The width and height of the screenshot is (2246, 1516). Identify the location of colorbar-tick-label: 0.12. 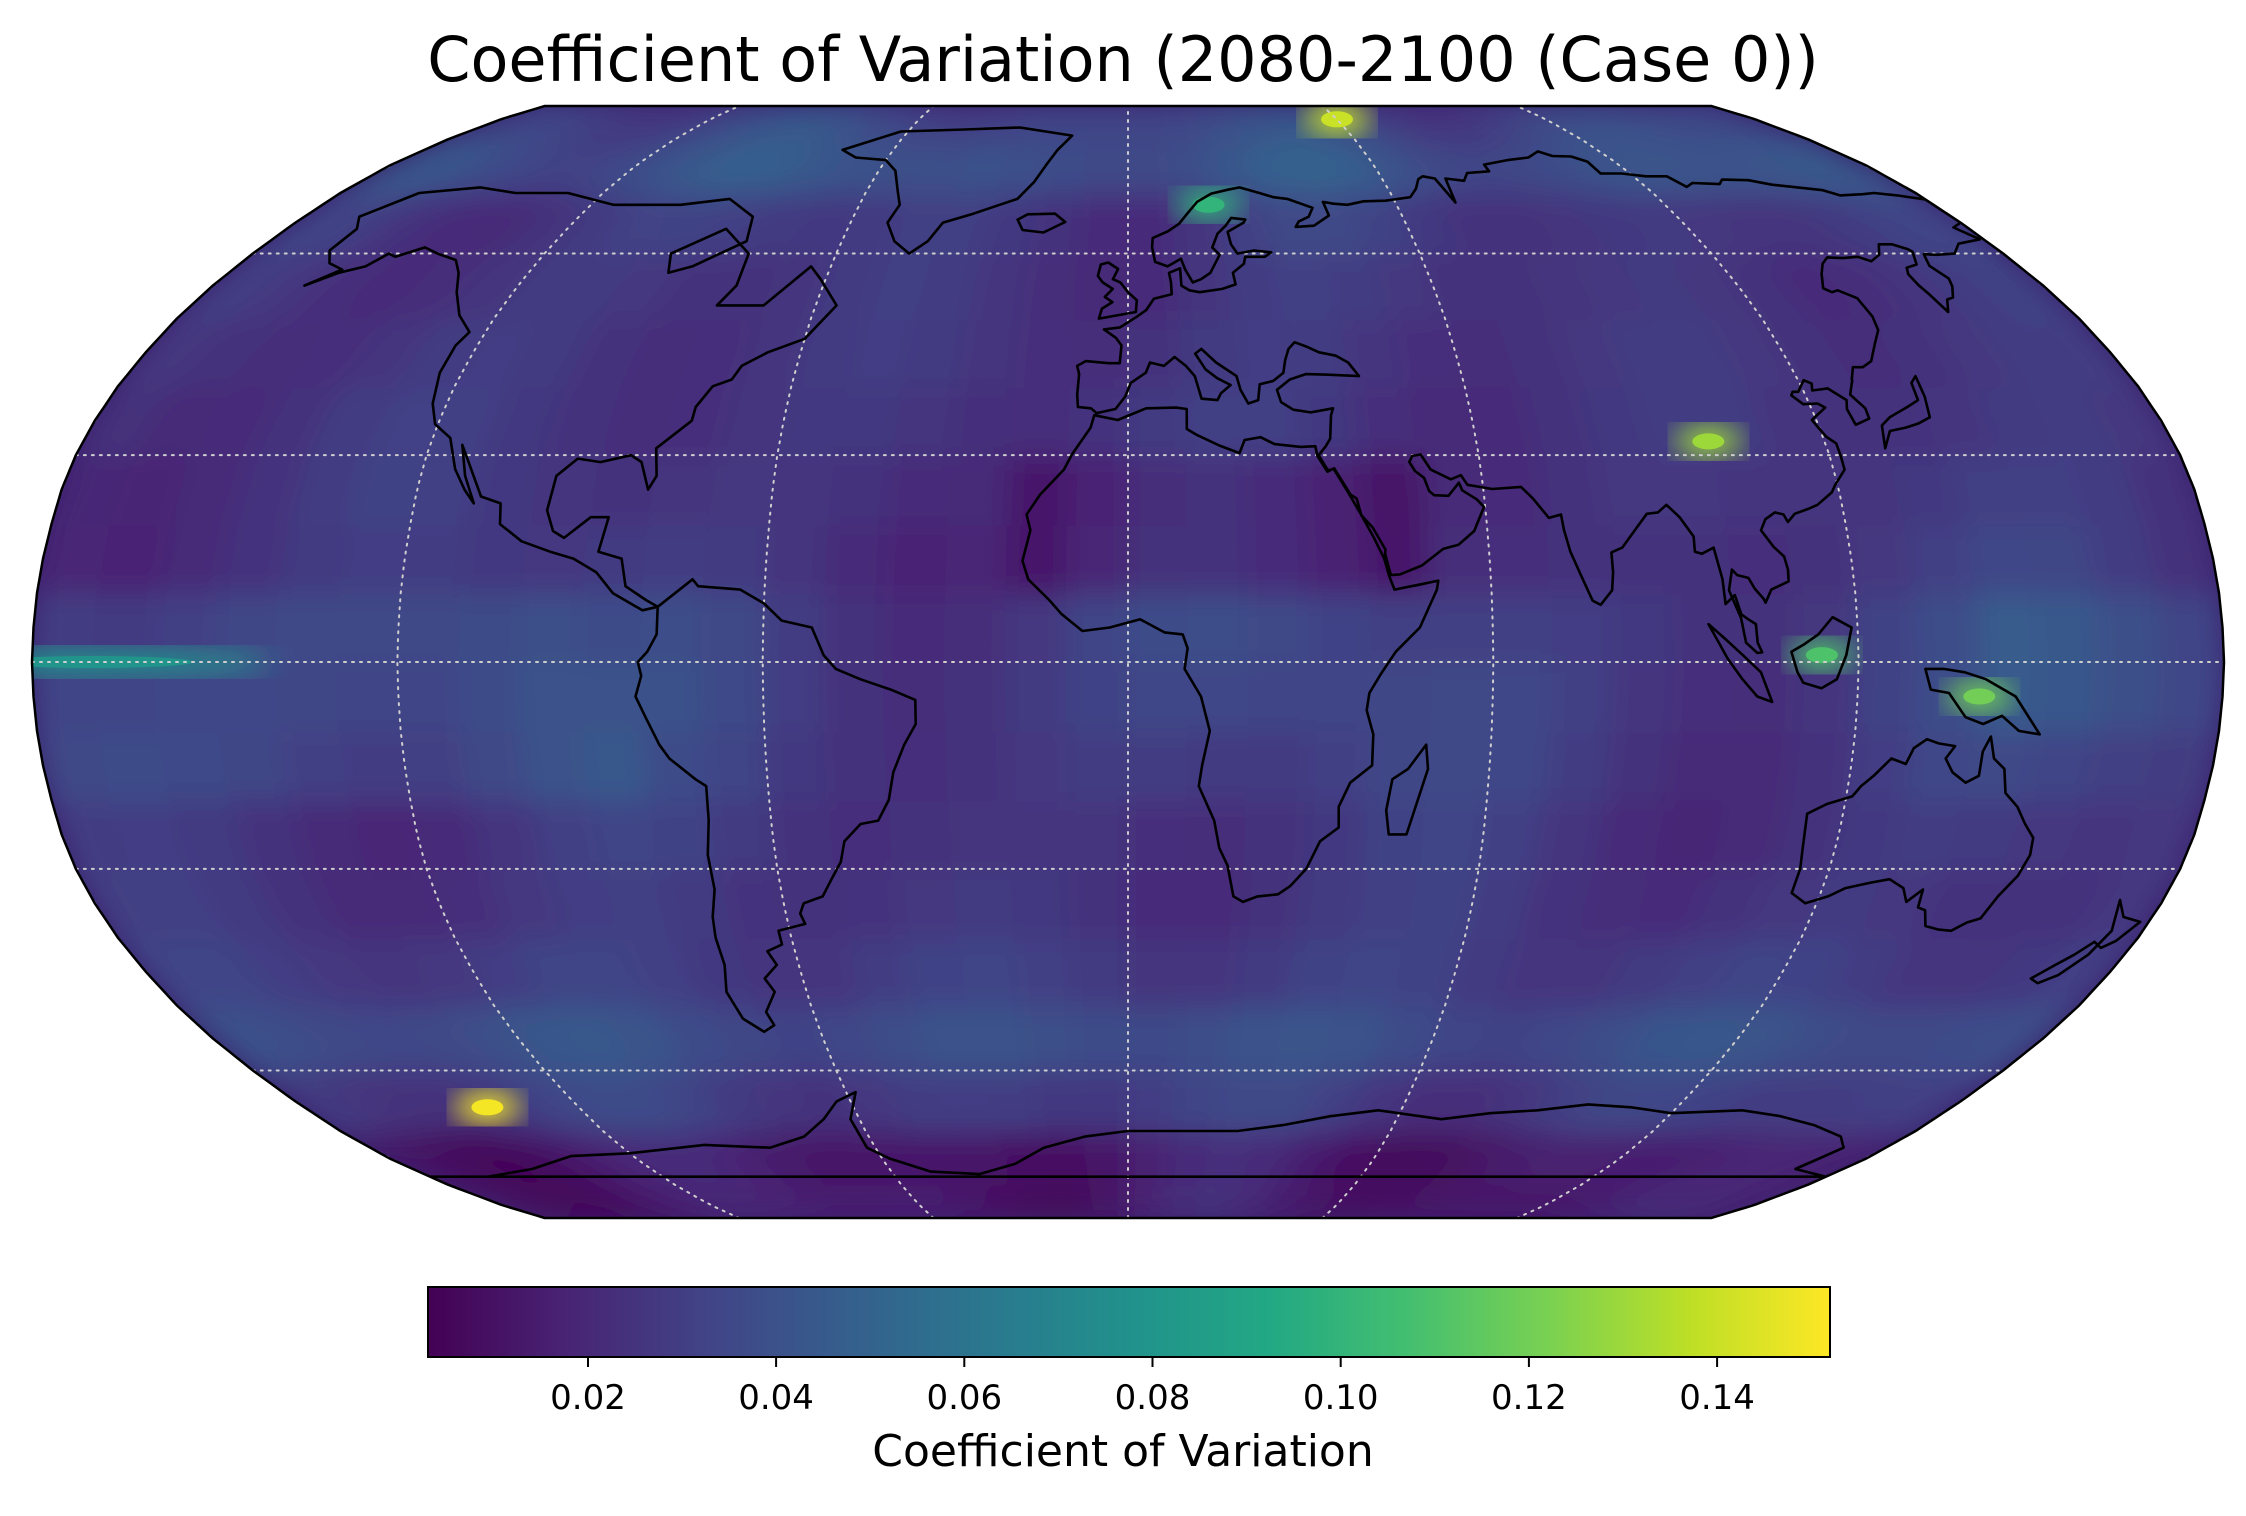
(1529, 1398).